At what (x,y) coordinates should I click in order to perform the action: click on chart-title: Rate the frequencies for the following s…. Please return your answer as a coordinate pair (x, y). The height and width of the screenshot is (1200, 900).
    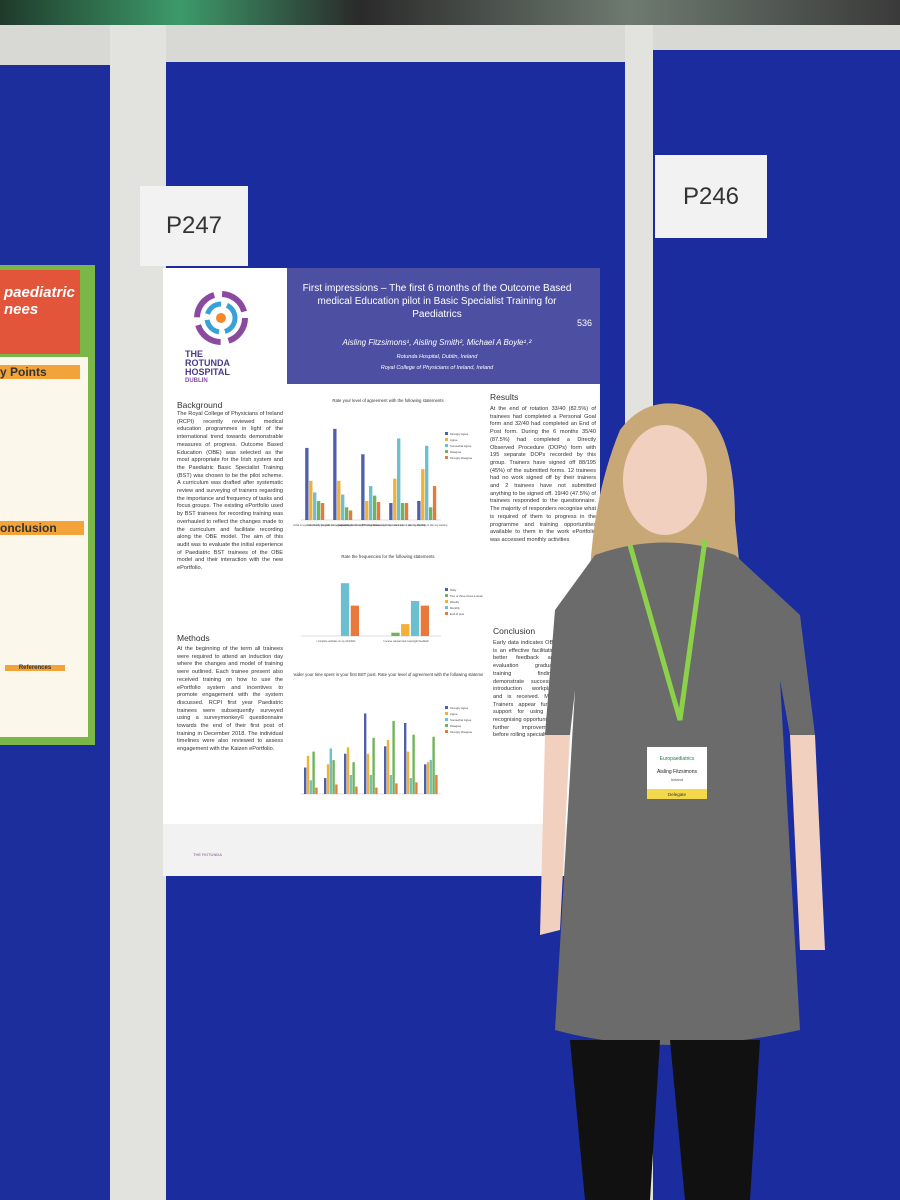
    Looking at the image, I should click on (387, 556).